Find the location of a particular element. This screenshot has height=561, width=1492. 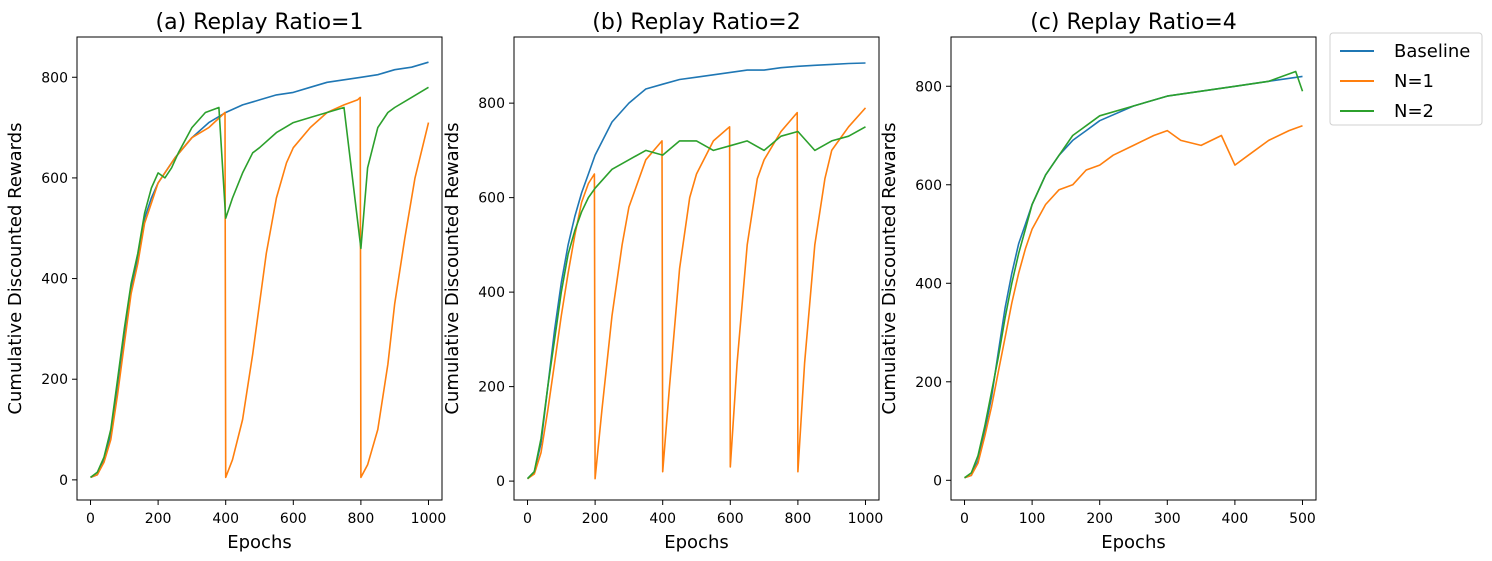

chart-title: (b) Replay Ratio=2 is located at coordinates (696, 22).